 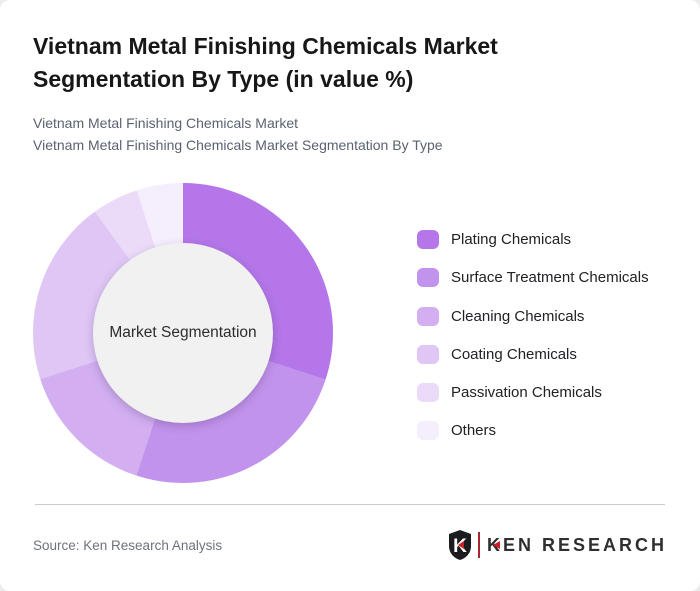 I want to click on legend-item-plating-chemicals: Plating Chemicals, so click(x=533, y=239).